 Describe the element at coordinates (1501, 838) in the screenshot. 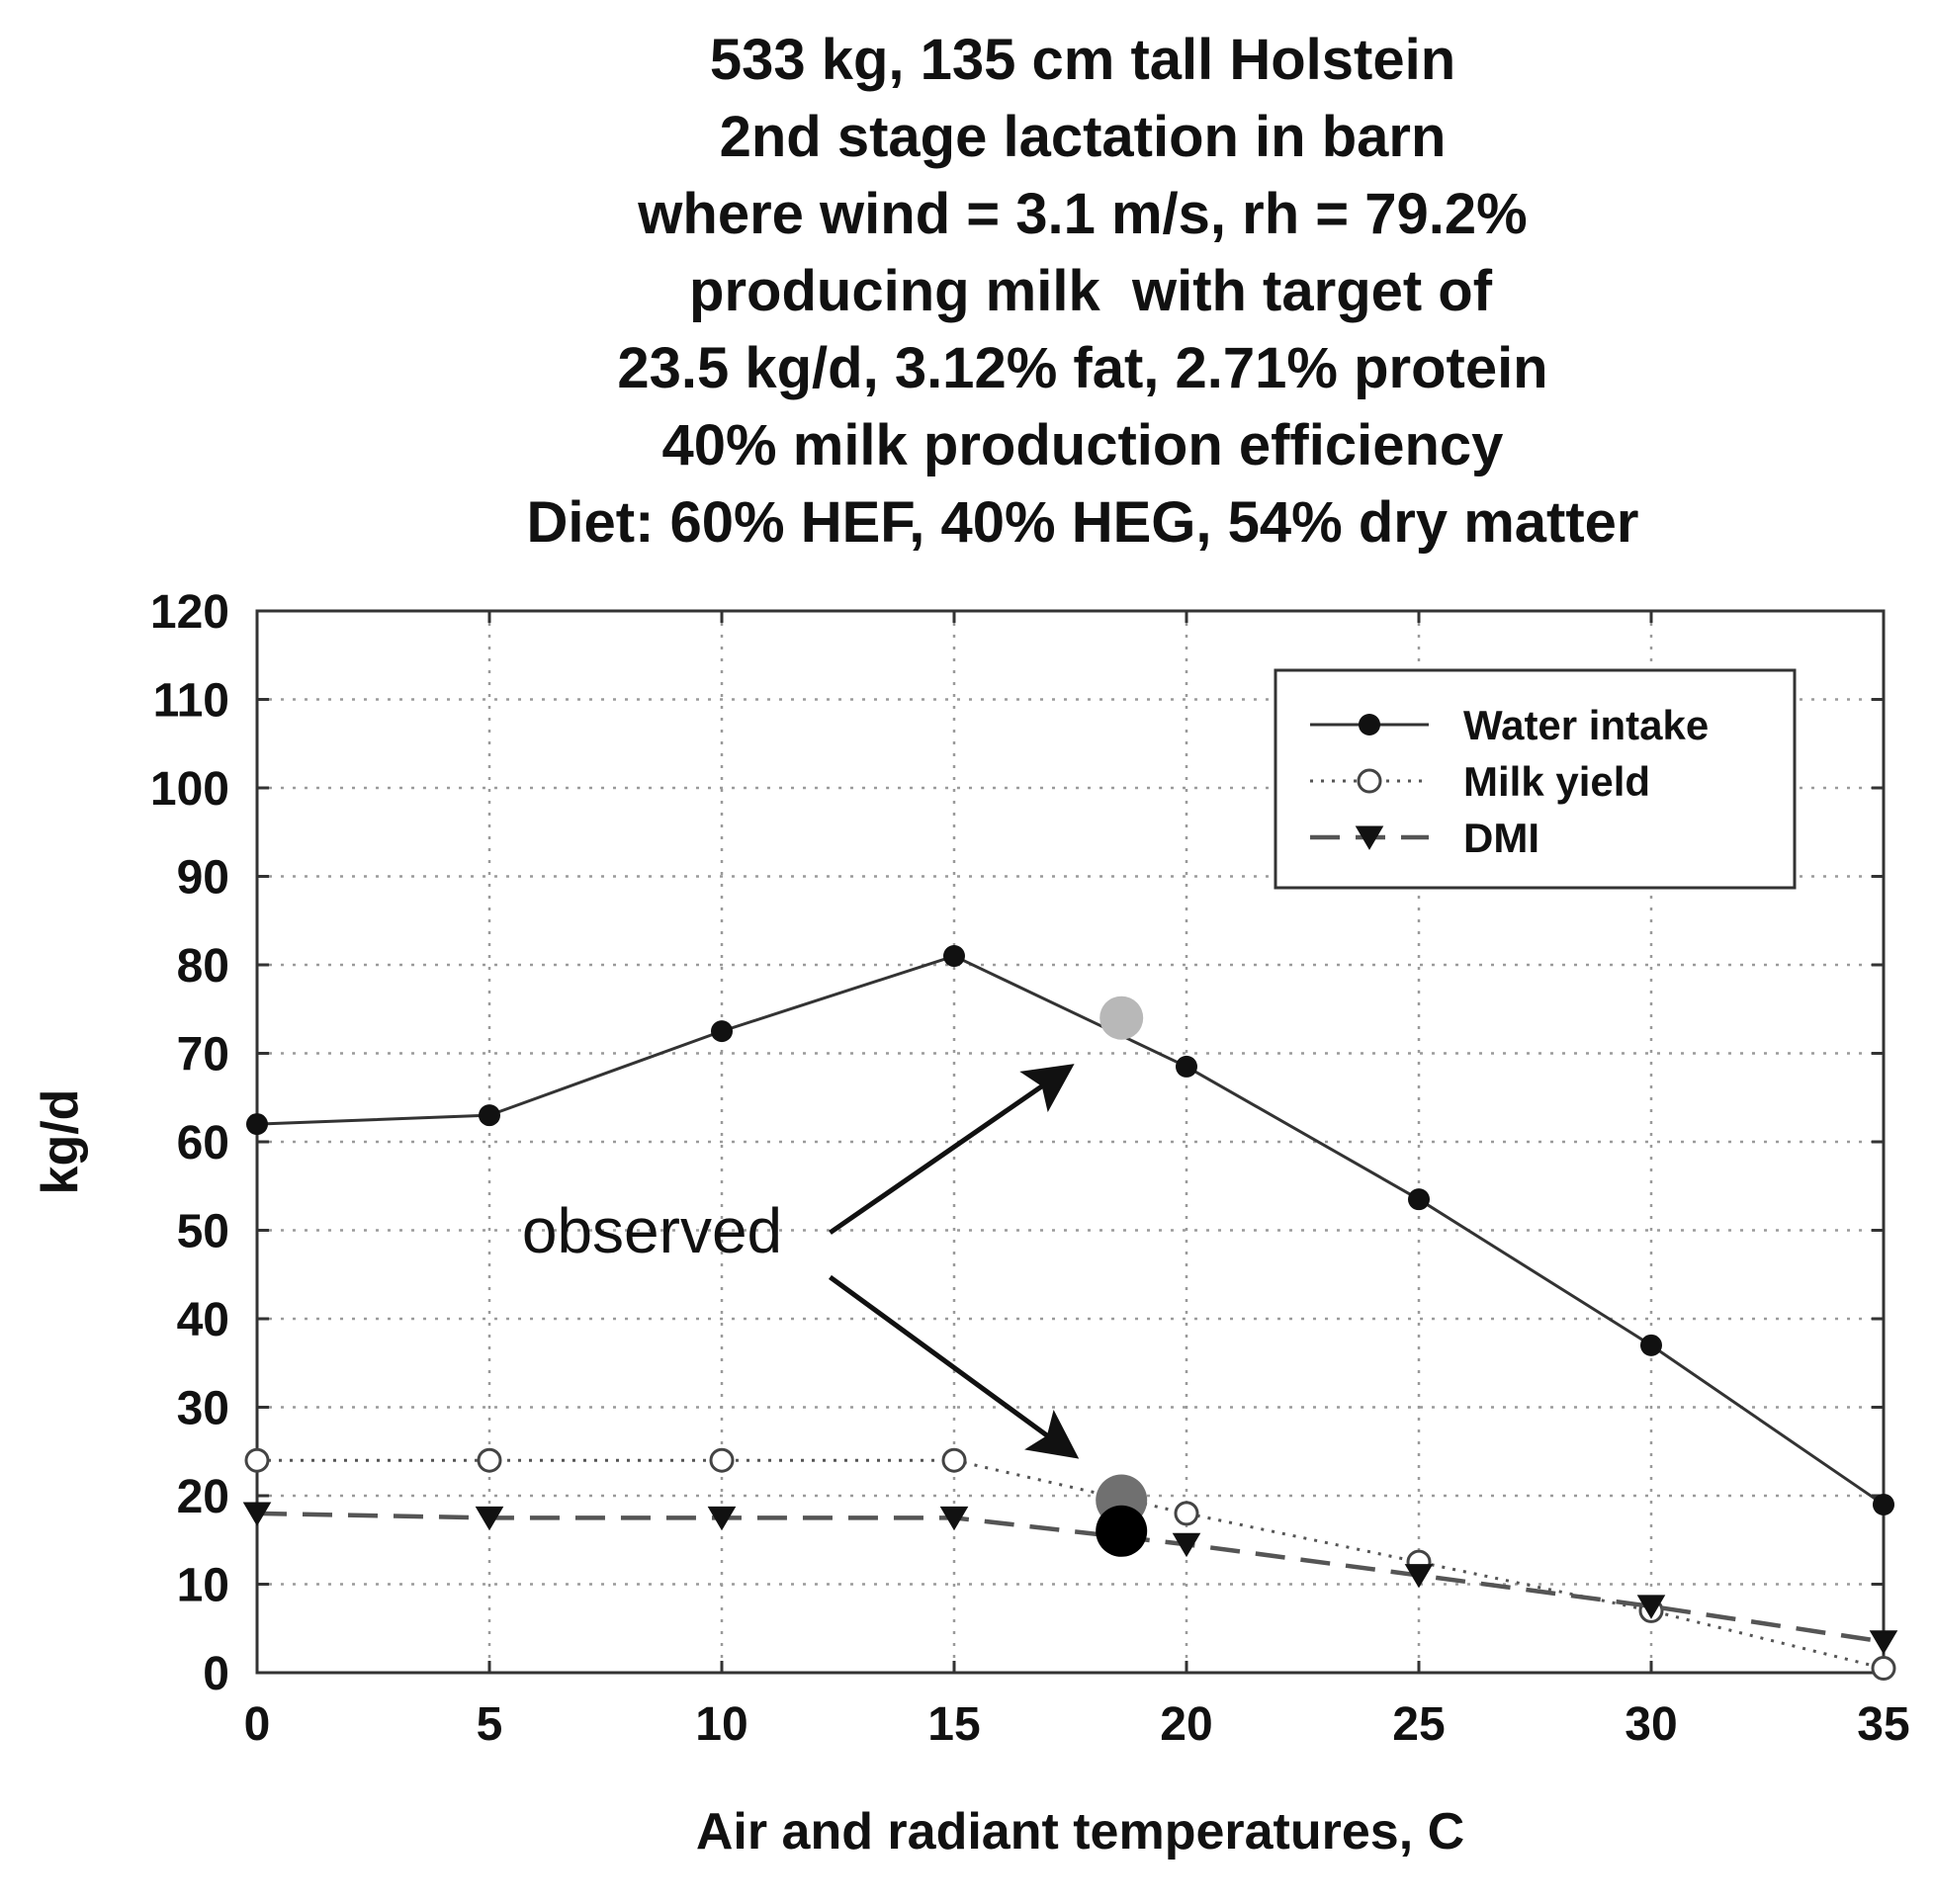

I see `legend-label-3: DMI` at that location.